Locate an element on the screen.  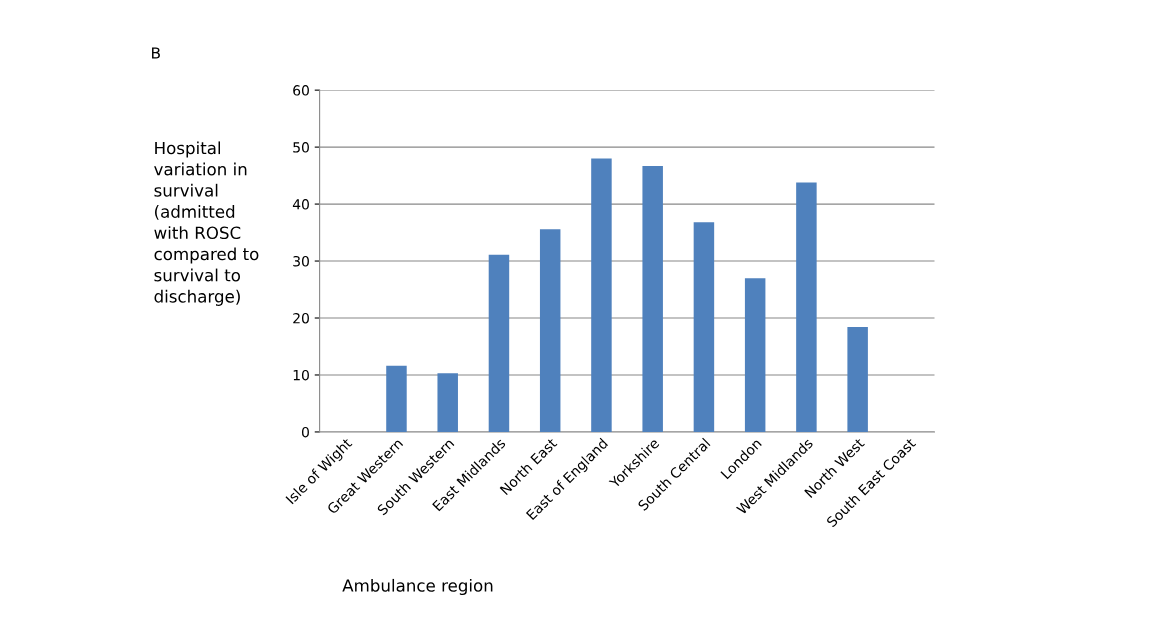
y-tick-label: 20 is located at coordinates (301, 318).